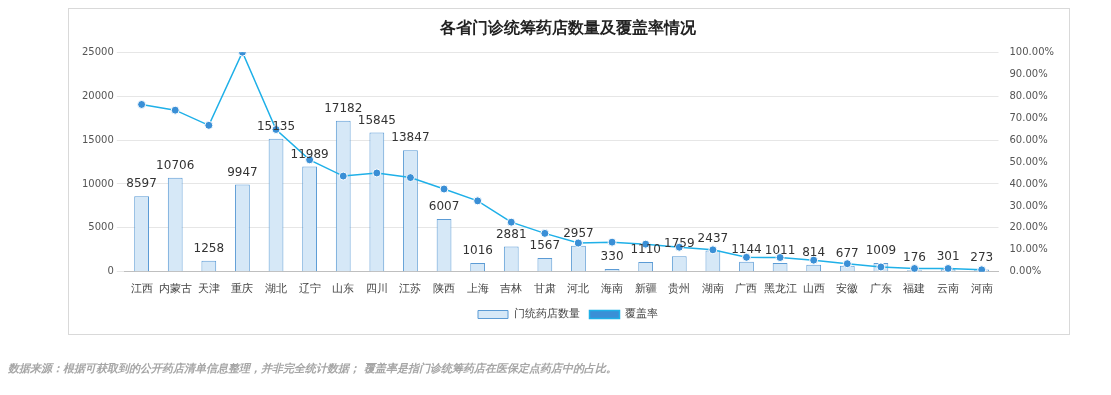 This screenshot has height=395, width=1111. I want to click on data-label: 17182, so click(343, 108).